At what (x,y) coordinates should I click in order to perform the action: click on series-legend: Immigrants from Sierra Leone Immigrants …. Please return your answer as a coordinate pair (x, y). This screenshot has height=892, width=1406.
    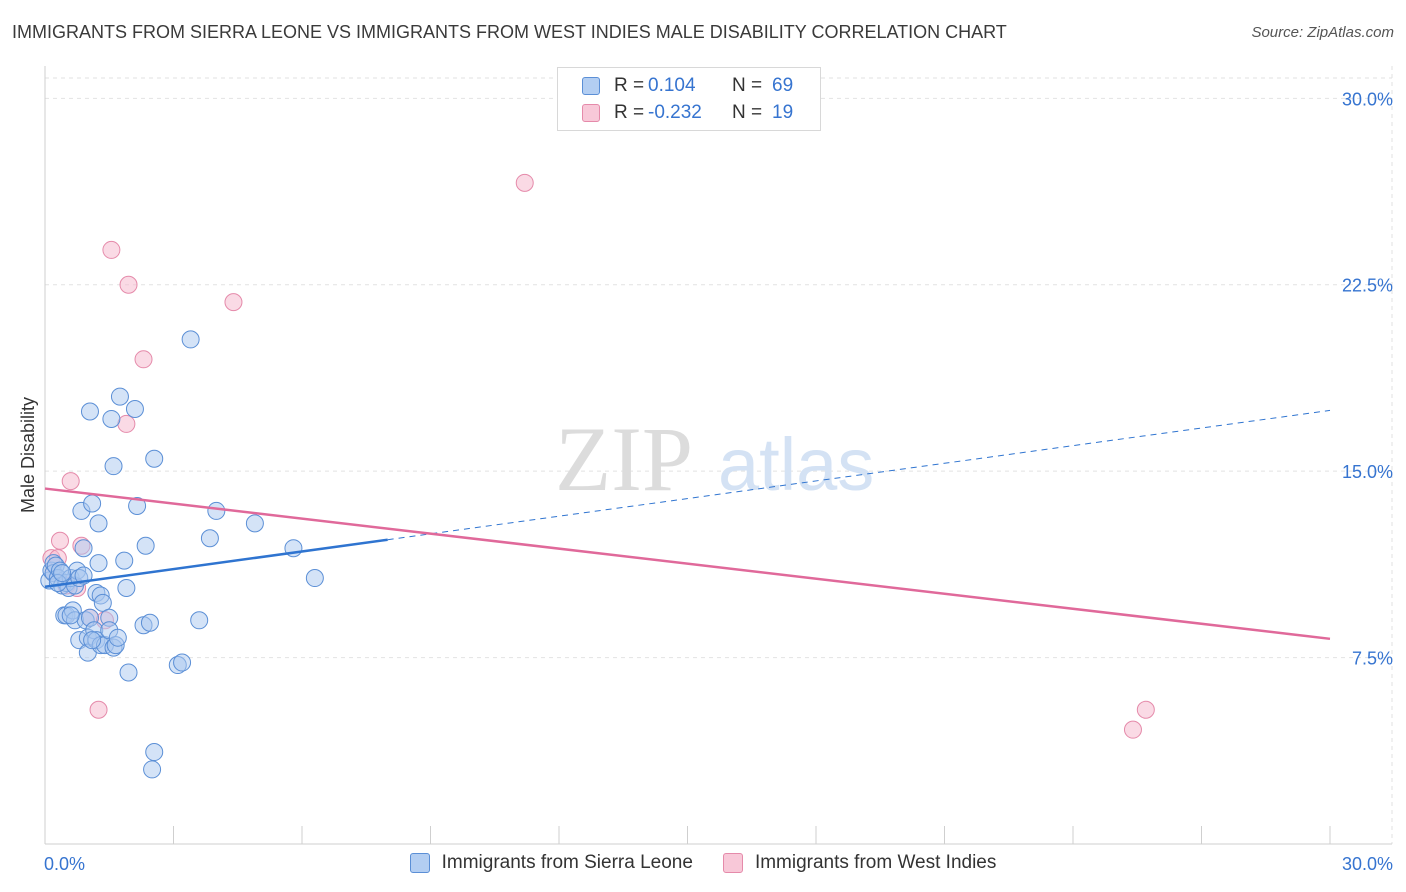
    Looking at the image, I should click on (703, 863).